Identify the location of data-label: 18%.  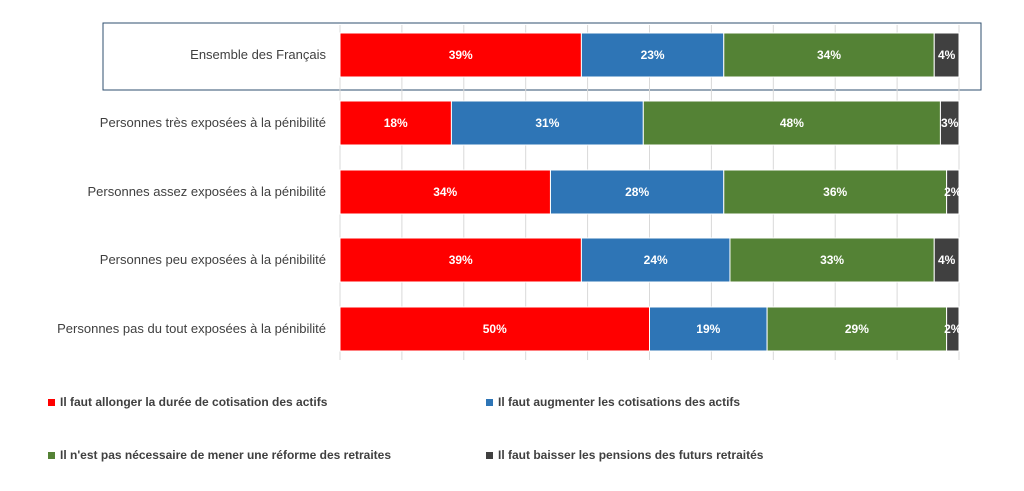
(396, 123).